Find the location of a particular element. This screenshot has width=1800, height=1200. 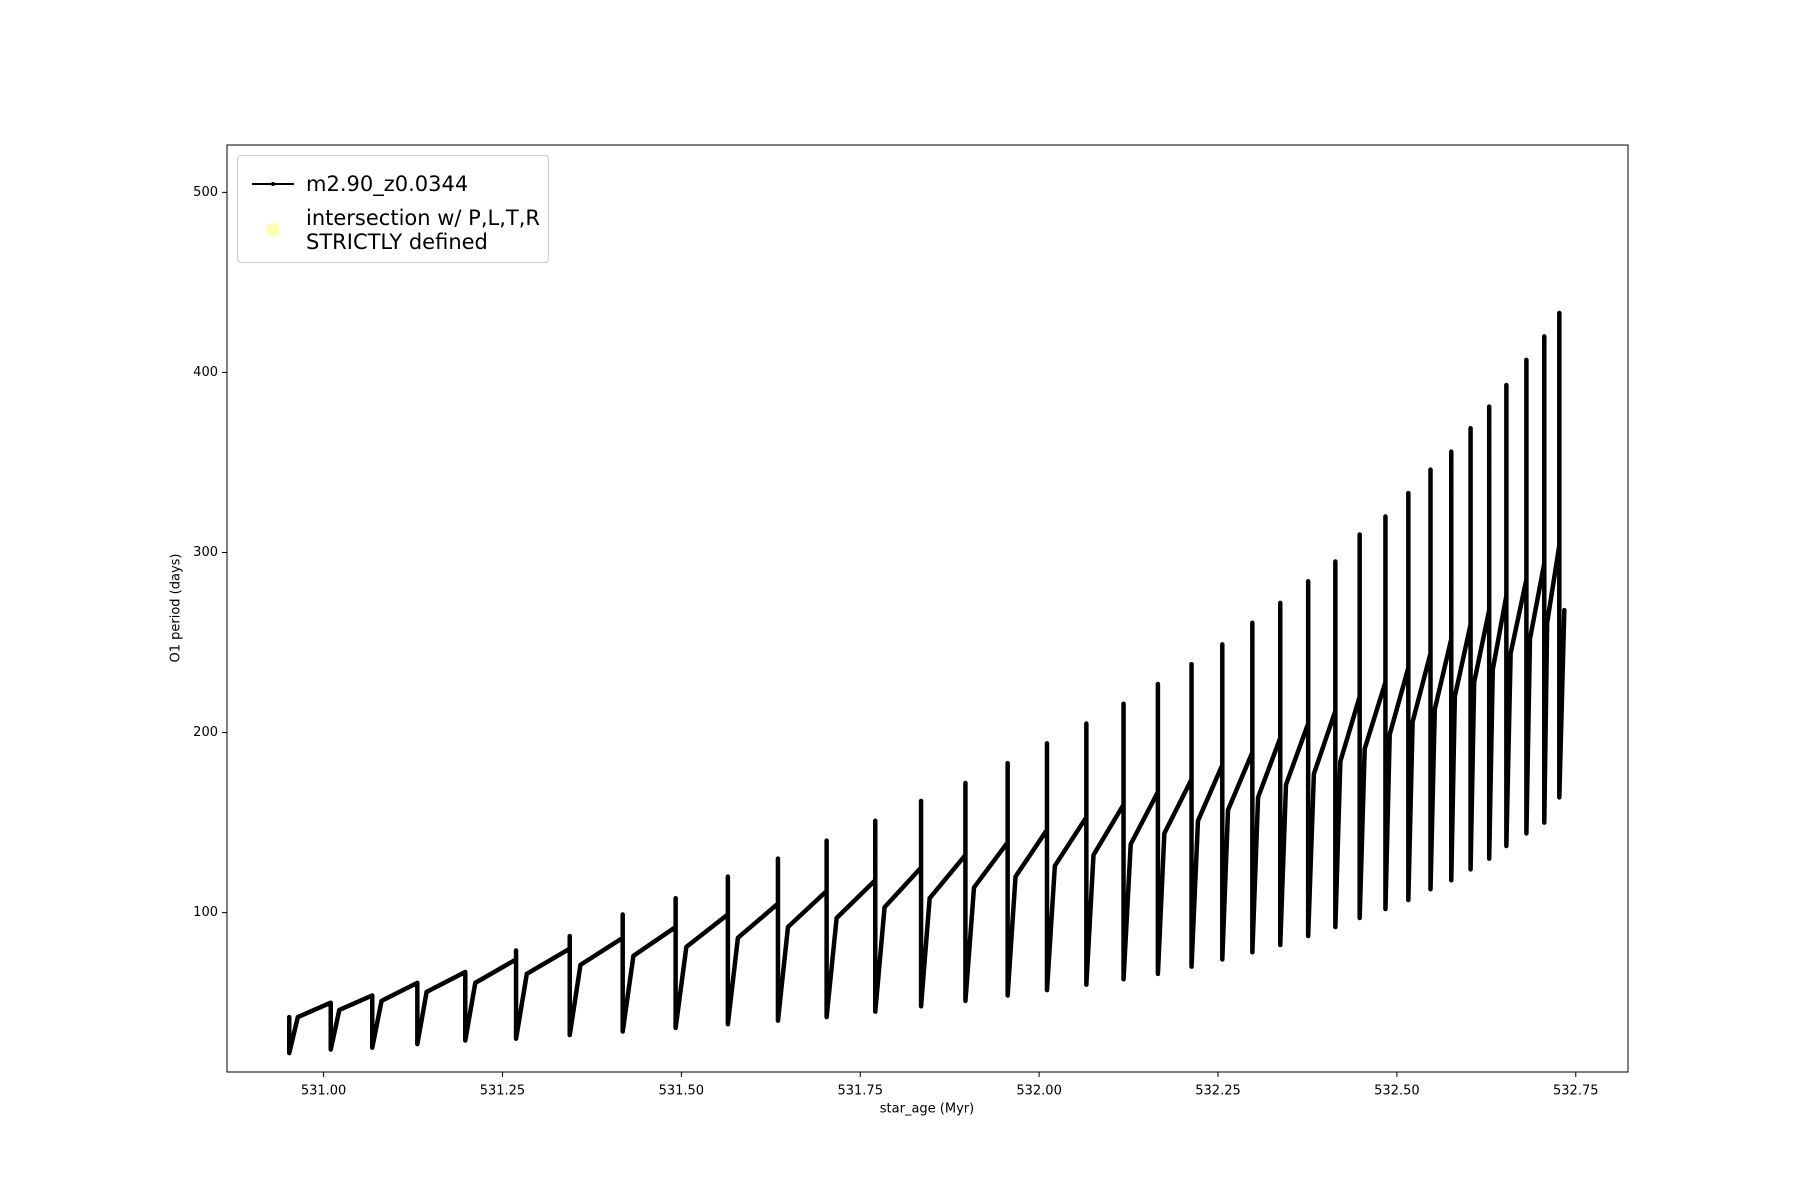

y-tick-label: 400 is located at coordinates (205, 372).